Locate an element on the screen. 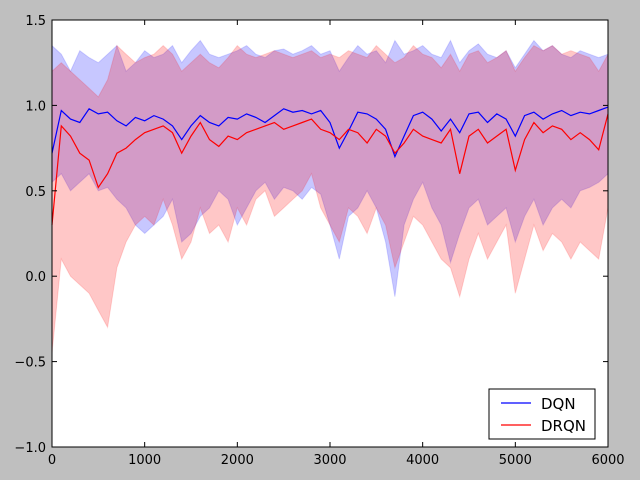 The height and width of the screenshot is (480, 640). y-tick-label: 1.5 is located at coordinates (35, 21).